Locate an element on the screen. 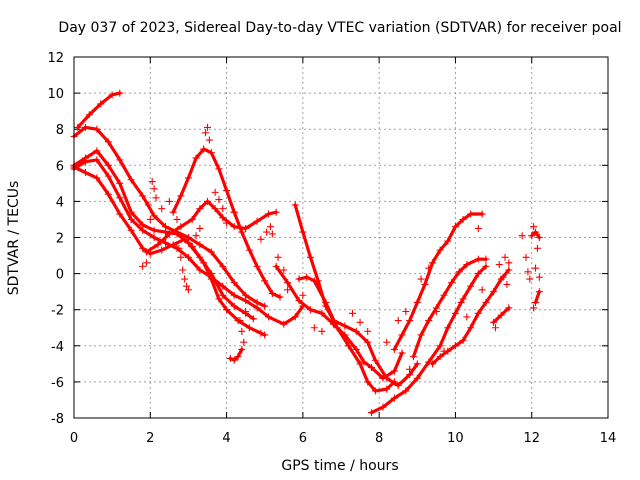  x-tick-label: 0 is located at coordinates (74, 438).